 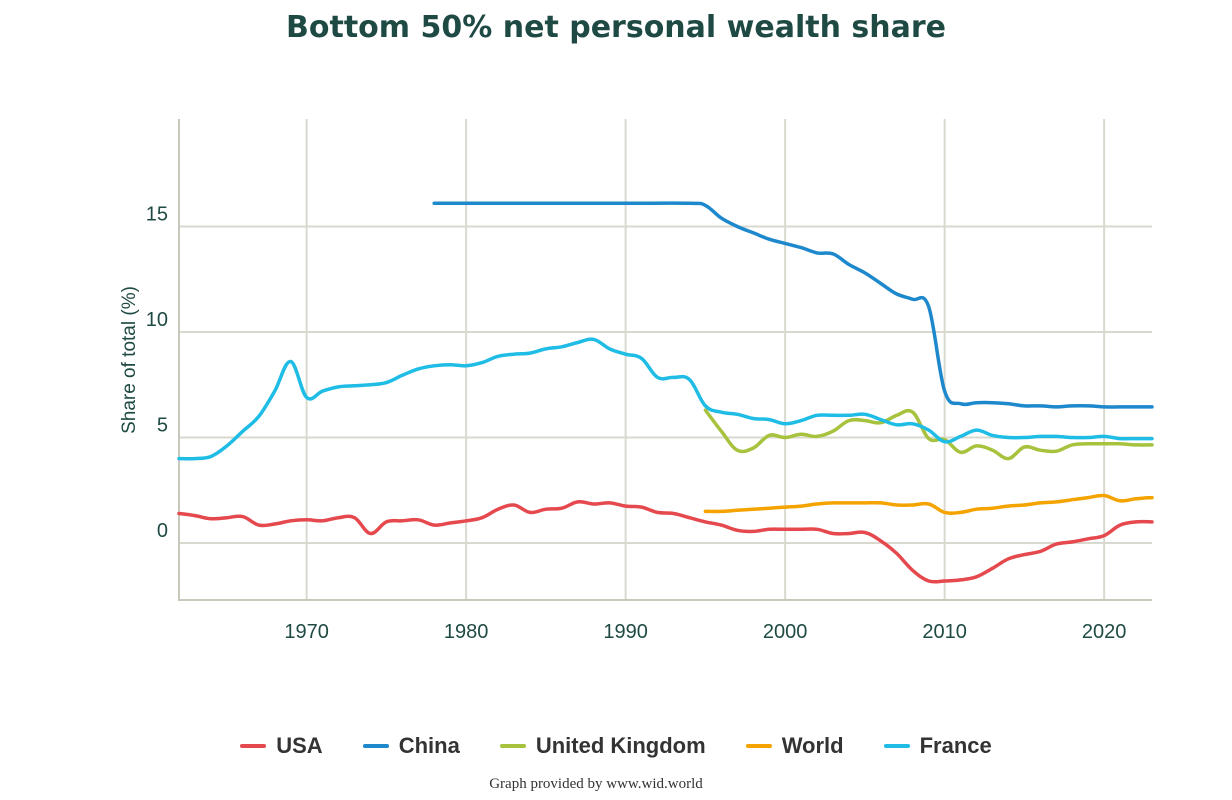 I want to click on credit-text: Graph provided by www.wid.world, so click(x=596, y=784).